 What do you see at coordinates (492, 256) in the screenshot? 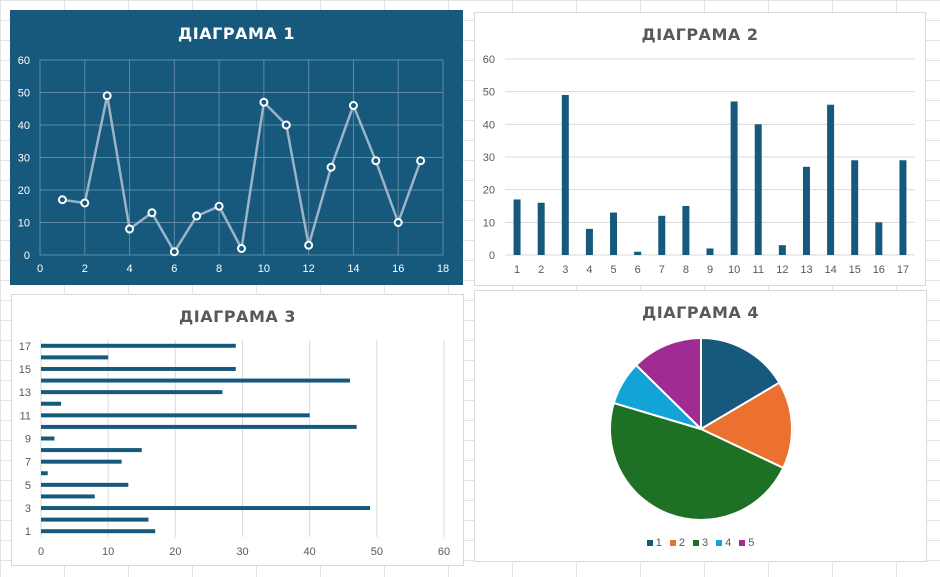
I see `chart-2-y-tick: 0` at bounding box center [492, 256].